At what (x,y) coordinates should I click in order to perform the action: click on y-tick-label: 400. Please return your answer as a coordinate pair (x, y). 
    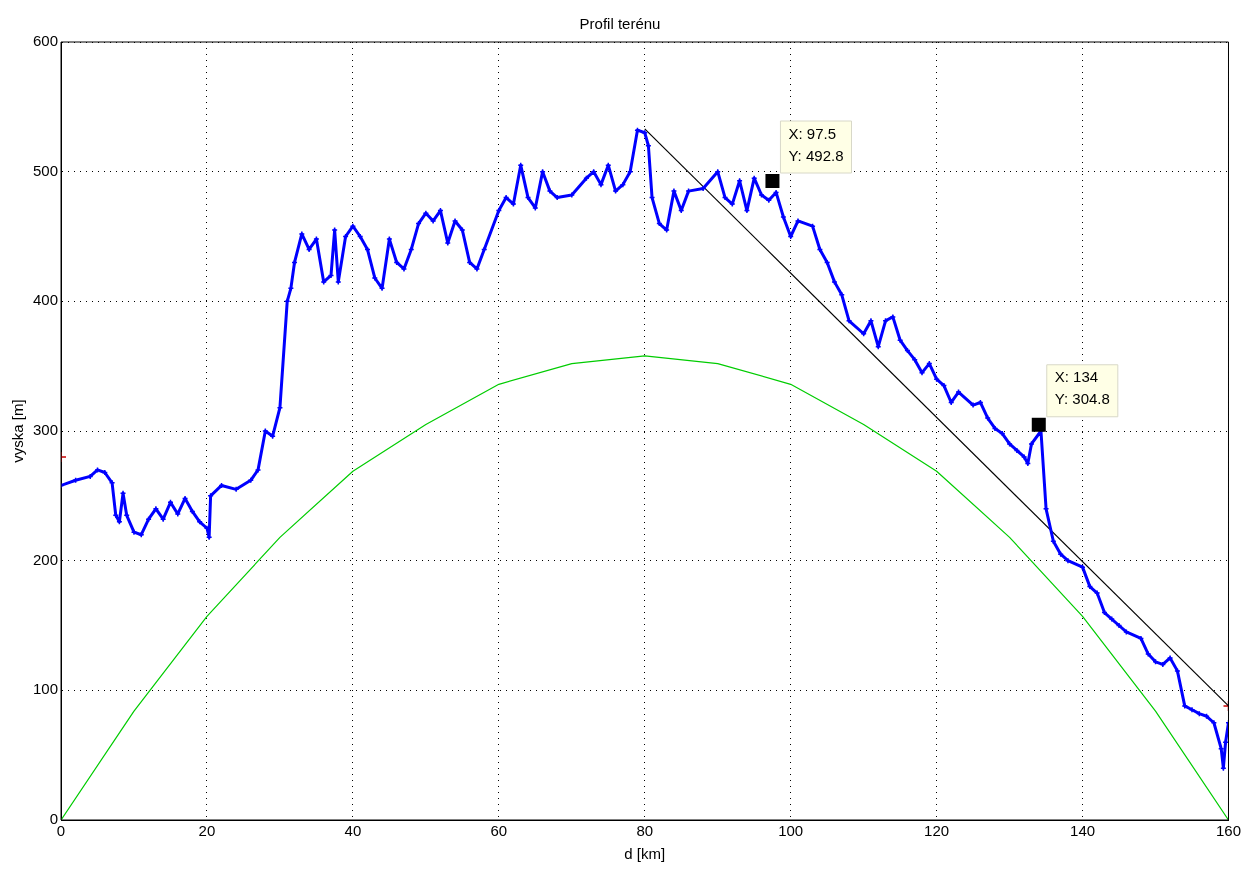
    Looking at the image, I should click on (46, 300).